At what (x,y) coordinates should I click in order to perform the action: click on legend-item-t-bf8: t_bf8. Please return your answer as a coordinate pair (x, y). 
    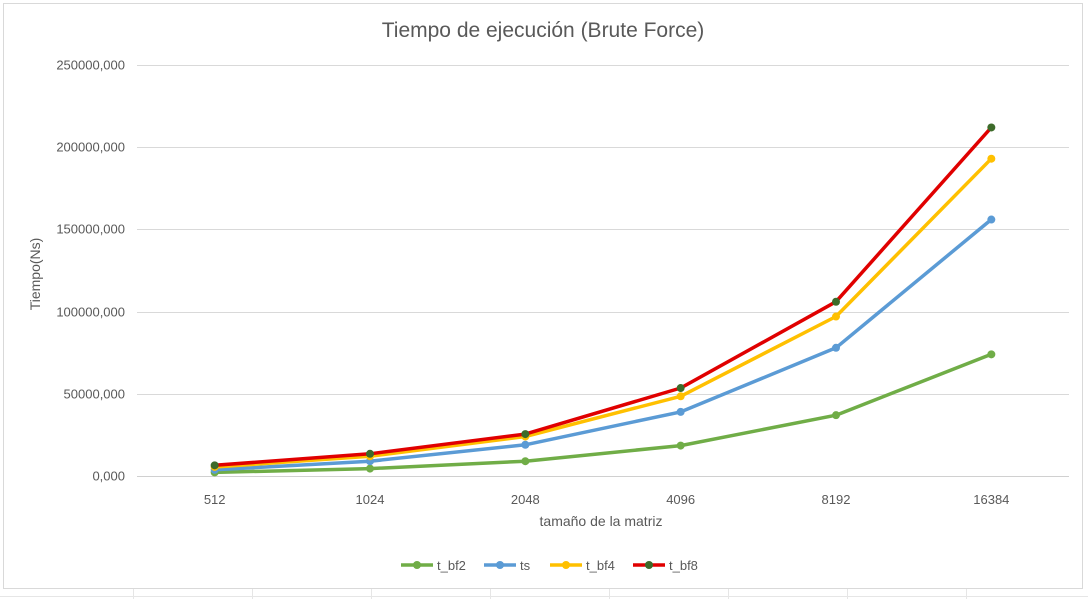
    Looking at the image, I should click on (665, 565).